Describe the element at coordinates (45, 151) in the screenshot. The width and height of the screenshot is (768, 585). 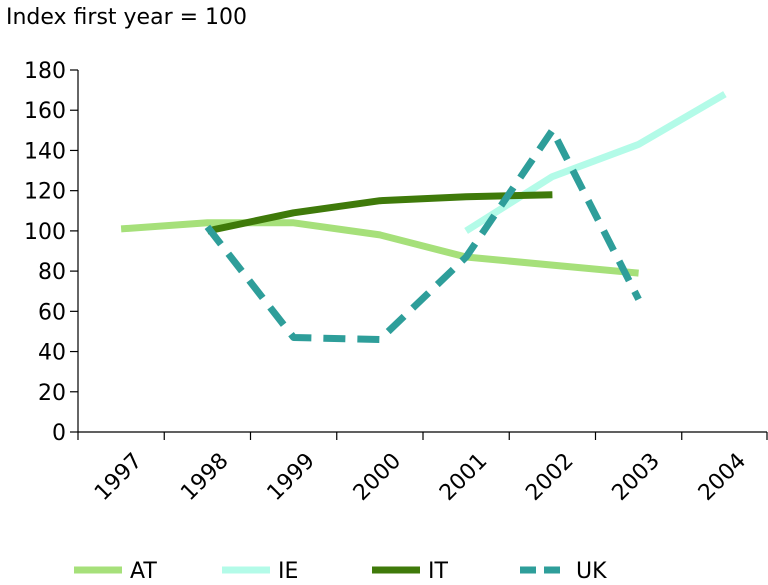
I see `y-tick-label: 140` at that location.